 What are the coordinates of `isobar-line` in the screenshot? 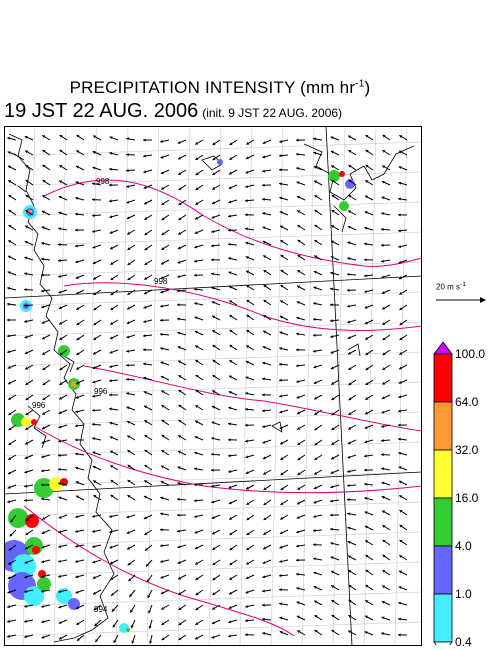 It's located at (159, 571).